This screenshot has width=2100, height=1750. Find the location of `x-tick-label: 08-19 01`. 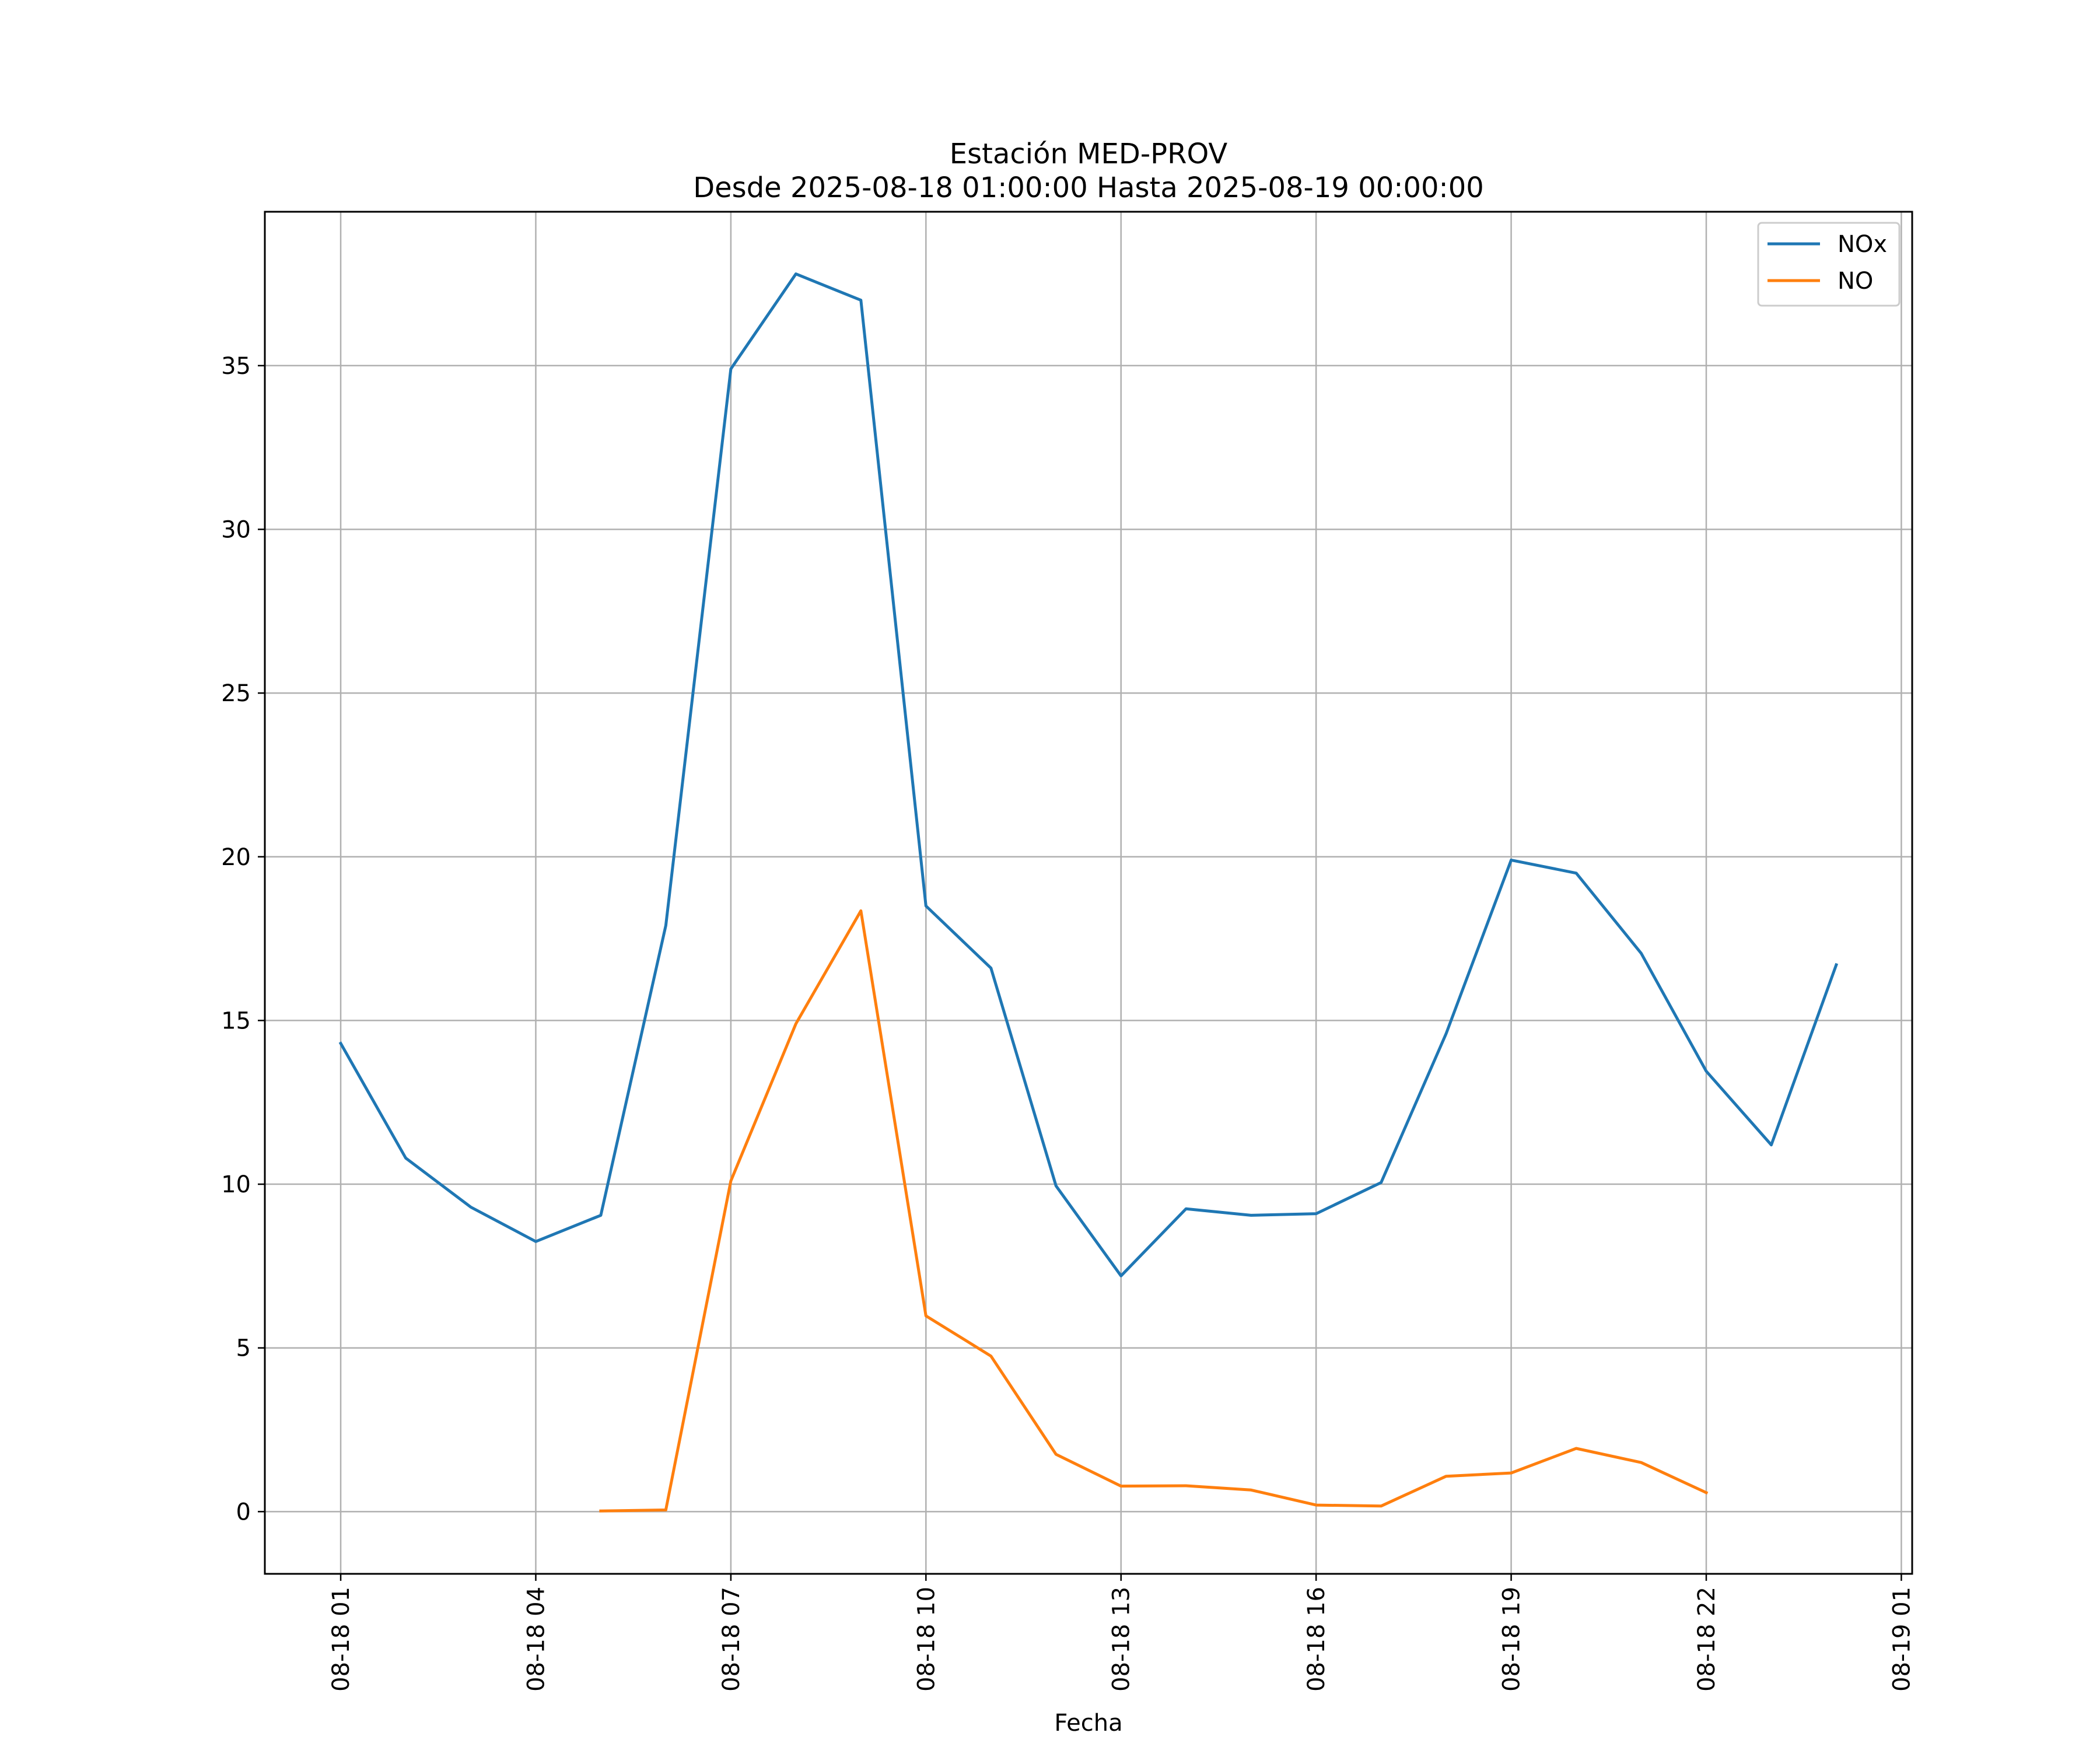

x-tick-label: 08-19 01 is located at coordinates (1901, 1639).